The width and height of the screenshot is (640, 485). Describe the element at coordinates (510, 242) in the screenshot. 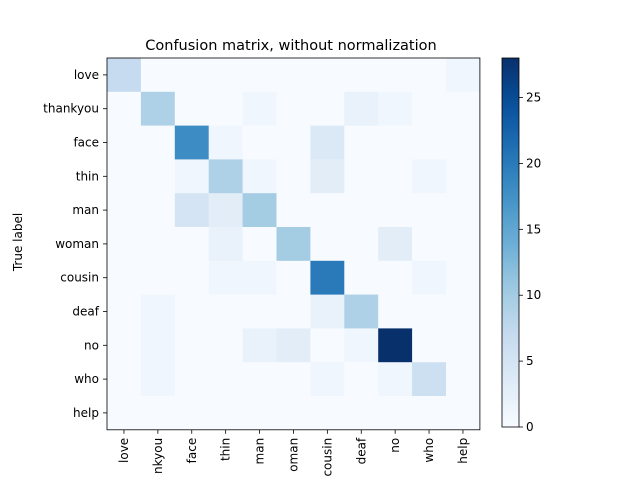

I see `colorbar` at that location.